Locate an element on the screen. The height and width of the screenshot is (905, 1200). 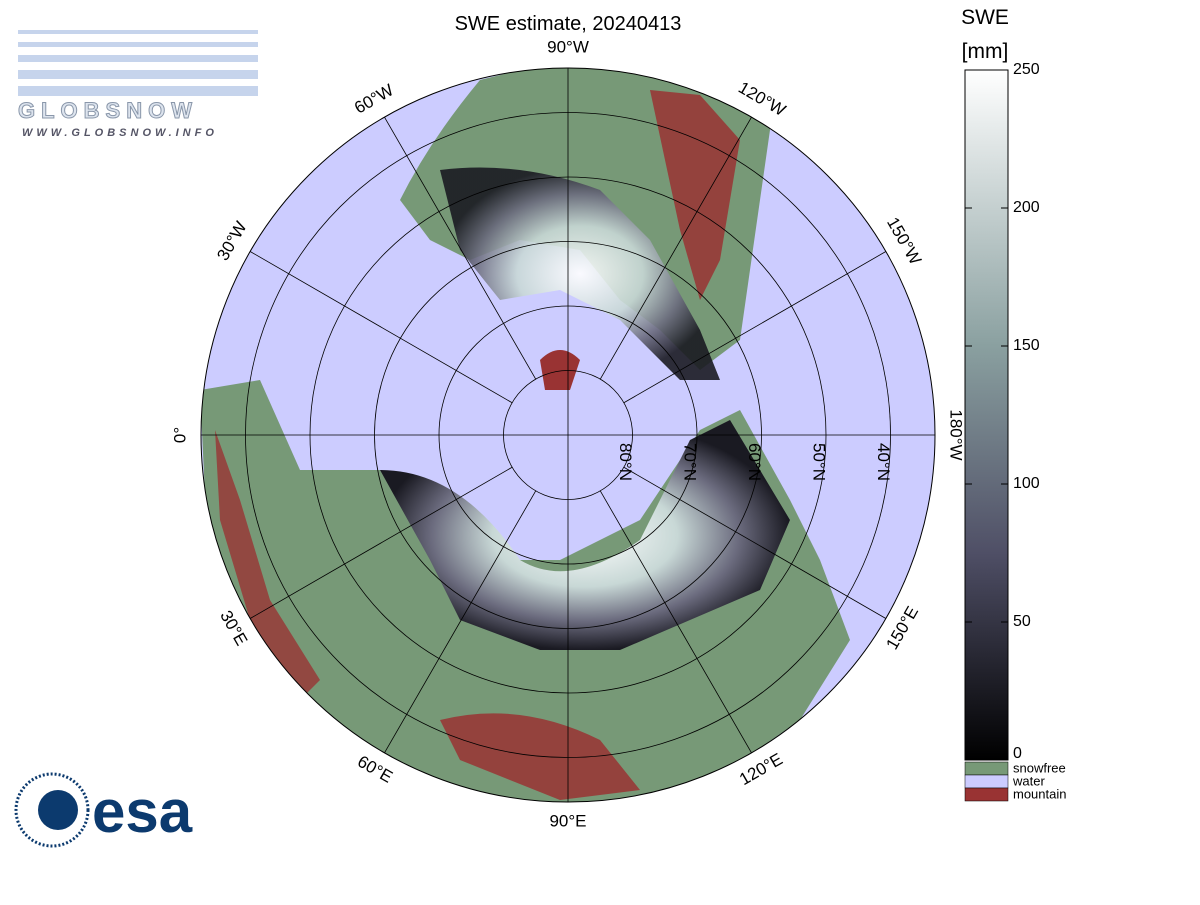
meridian-label: 90°E is located at coordinates (567, 820).